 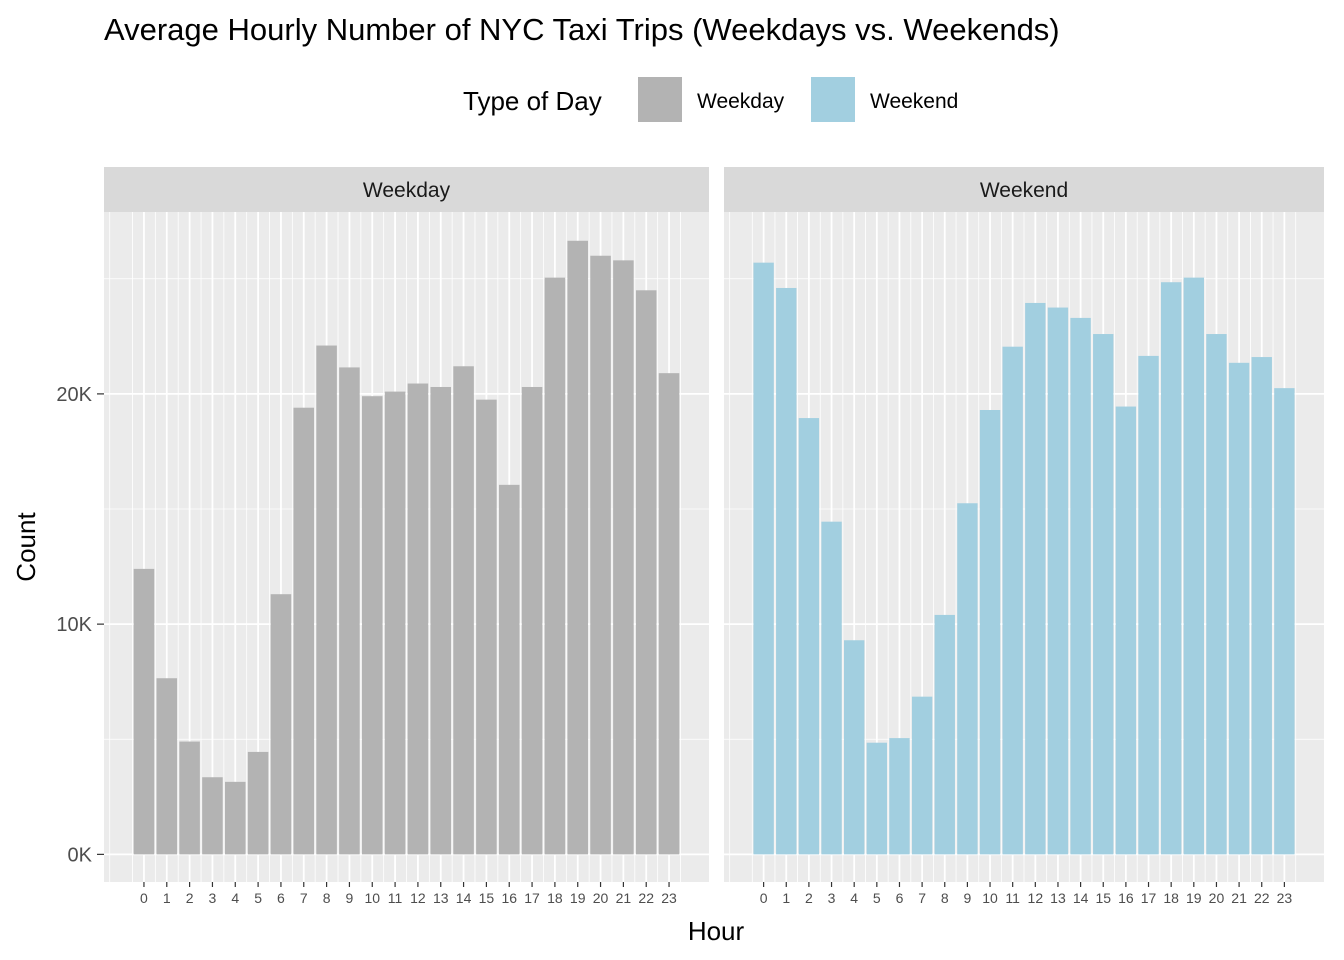 I want to click on facet-strip-label: Weekend, so click(x=1024, y=190).